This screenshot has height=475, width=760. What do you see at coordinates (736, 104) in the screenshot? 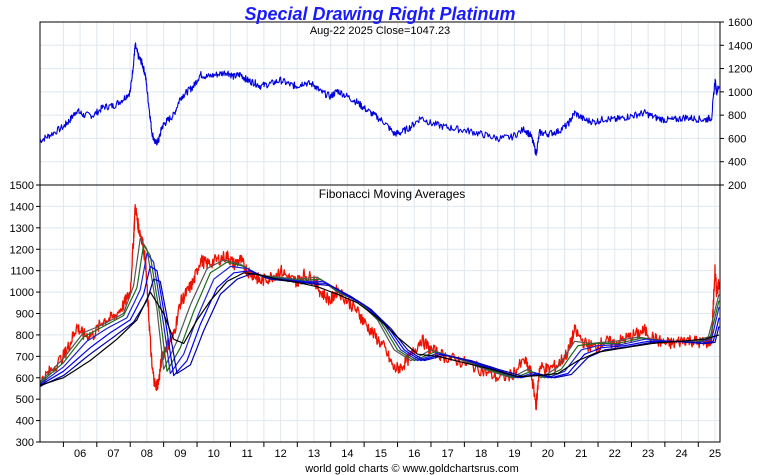
I see `top-panel-y-axis: 200 400 600 800 1000 1200 1400 1600` at bounding box center [736, 104].